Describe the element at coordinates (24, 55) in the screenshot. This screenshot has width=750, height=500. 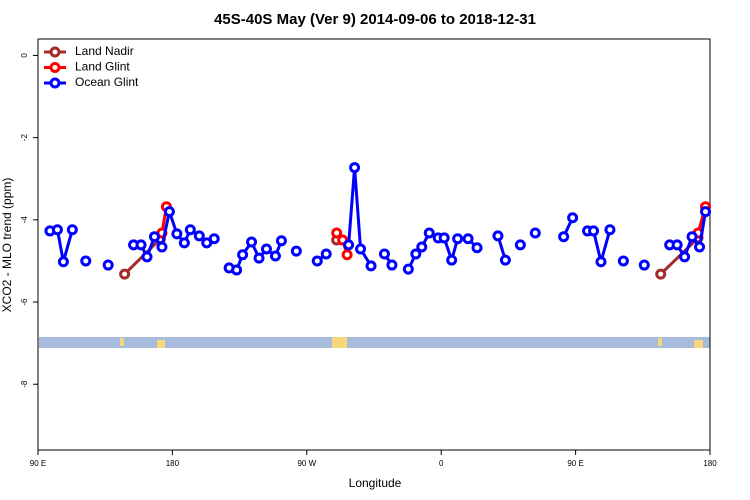
I see `y-tick-label: 0` at that location.